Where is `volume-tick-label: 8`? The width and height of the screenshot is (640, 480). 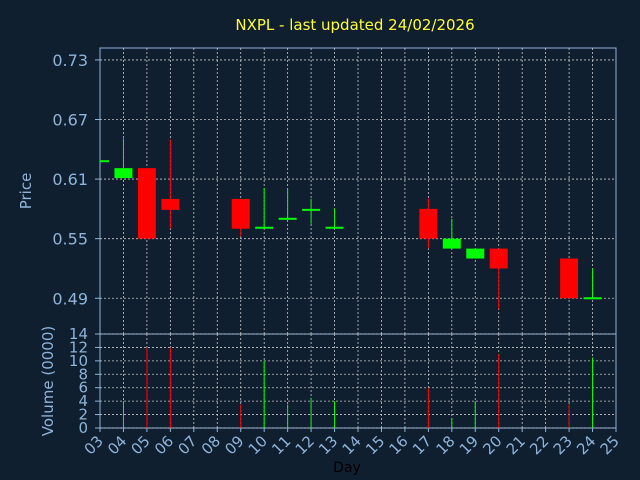
volume-tick-label: 8 is located at coordinates (83, 374).